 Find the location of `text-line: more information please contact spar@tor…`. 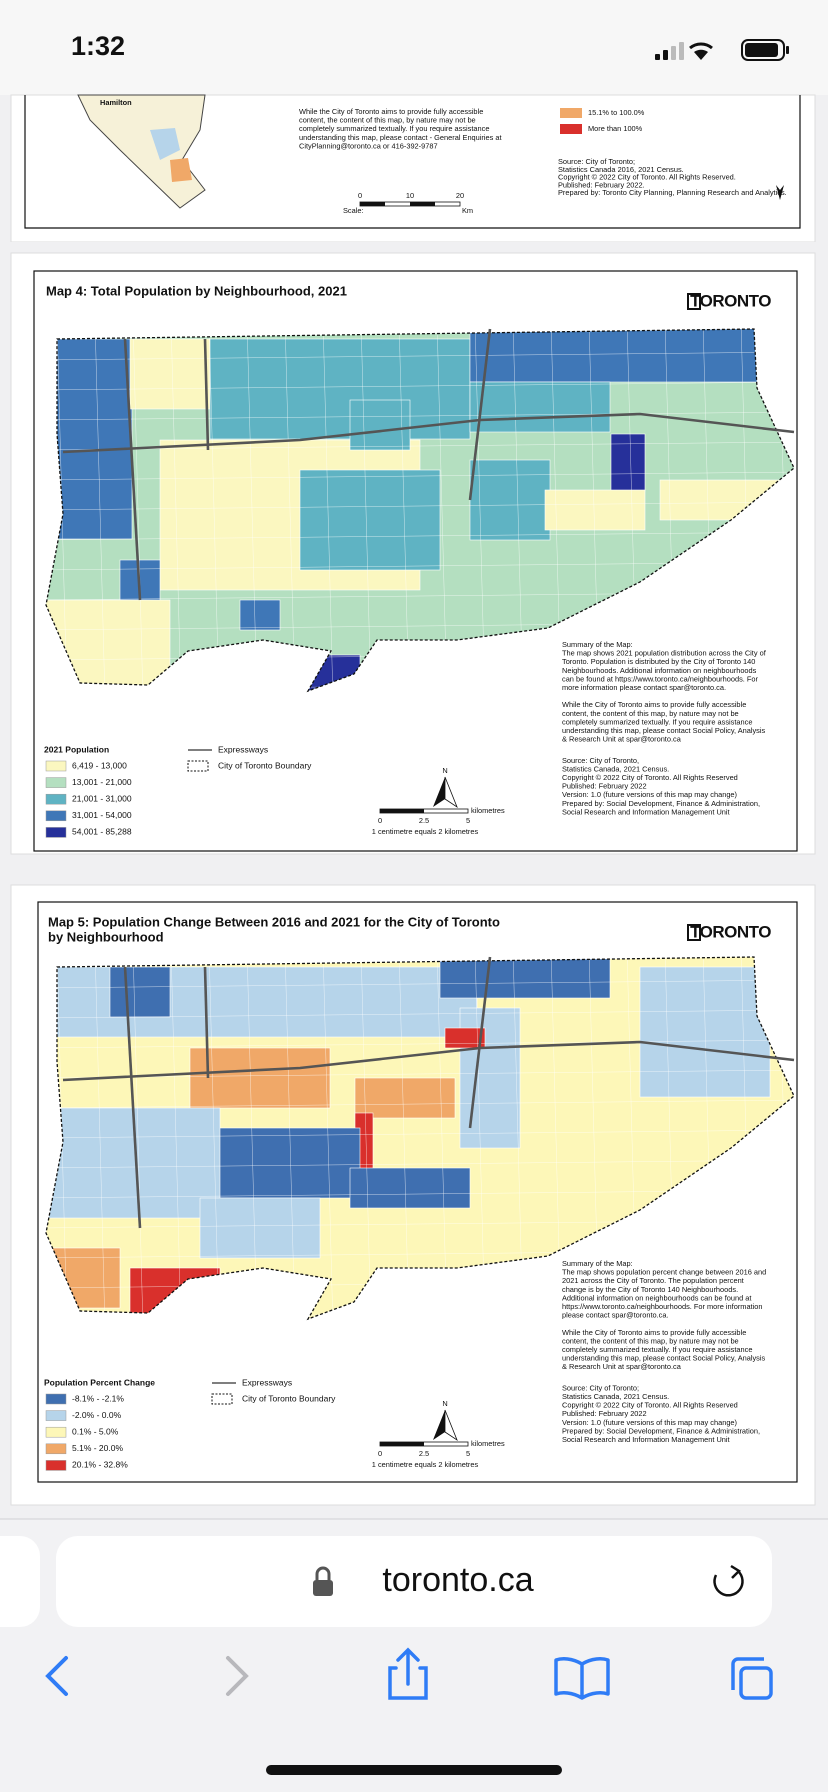

text-line: more information please contact spar@tor… is located at coordinates (644, 687).